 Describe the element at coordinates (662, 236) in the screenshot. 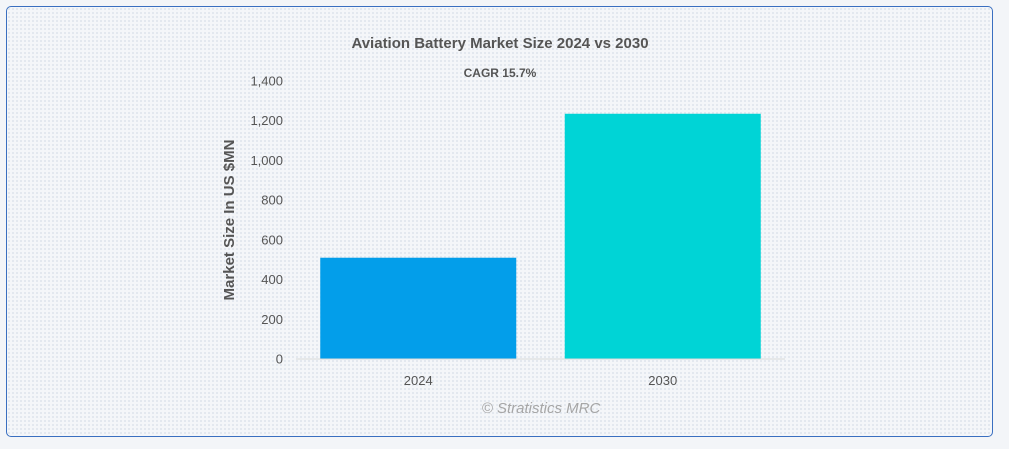

I see `bar-2030` at that location.